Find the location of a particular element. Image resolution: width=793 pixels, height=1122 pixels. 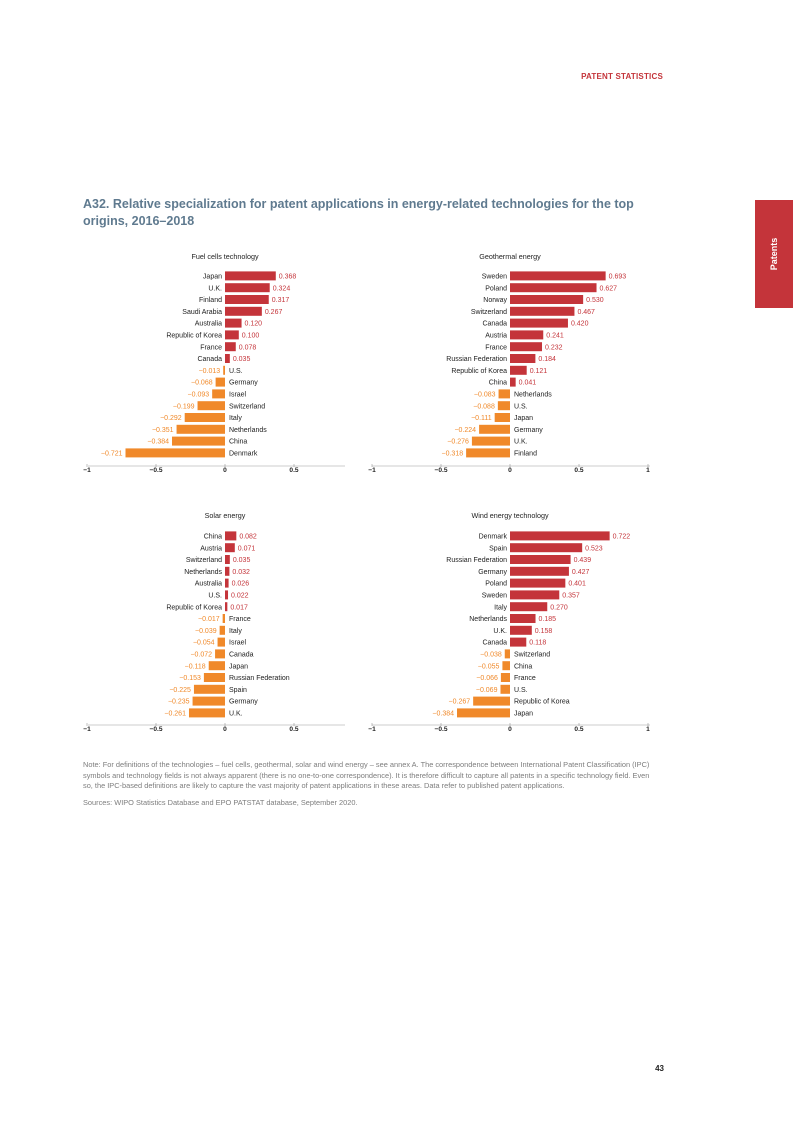

chart1-value-label-14: −0.384 is located at coordinates (158, 442).